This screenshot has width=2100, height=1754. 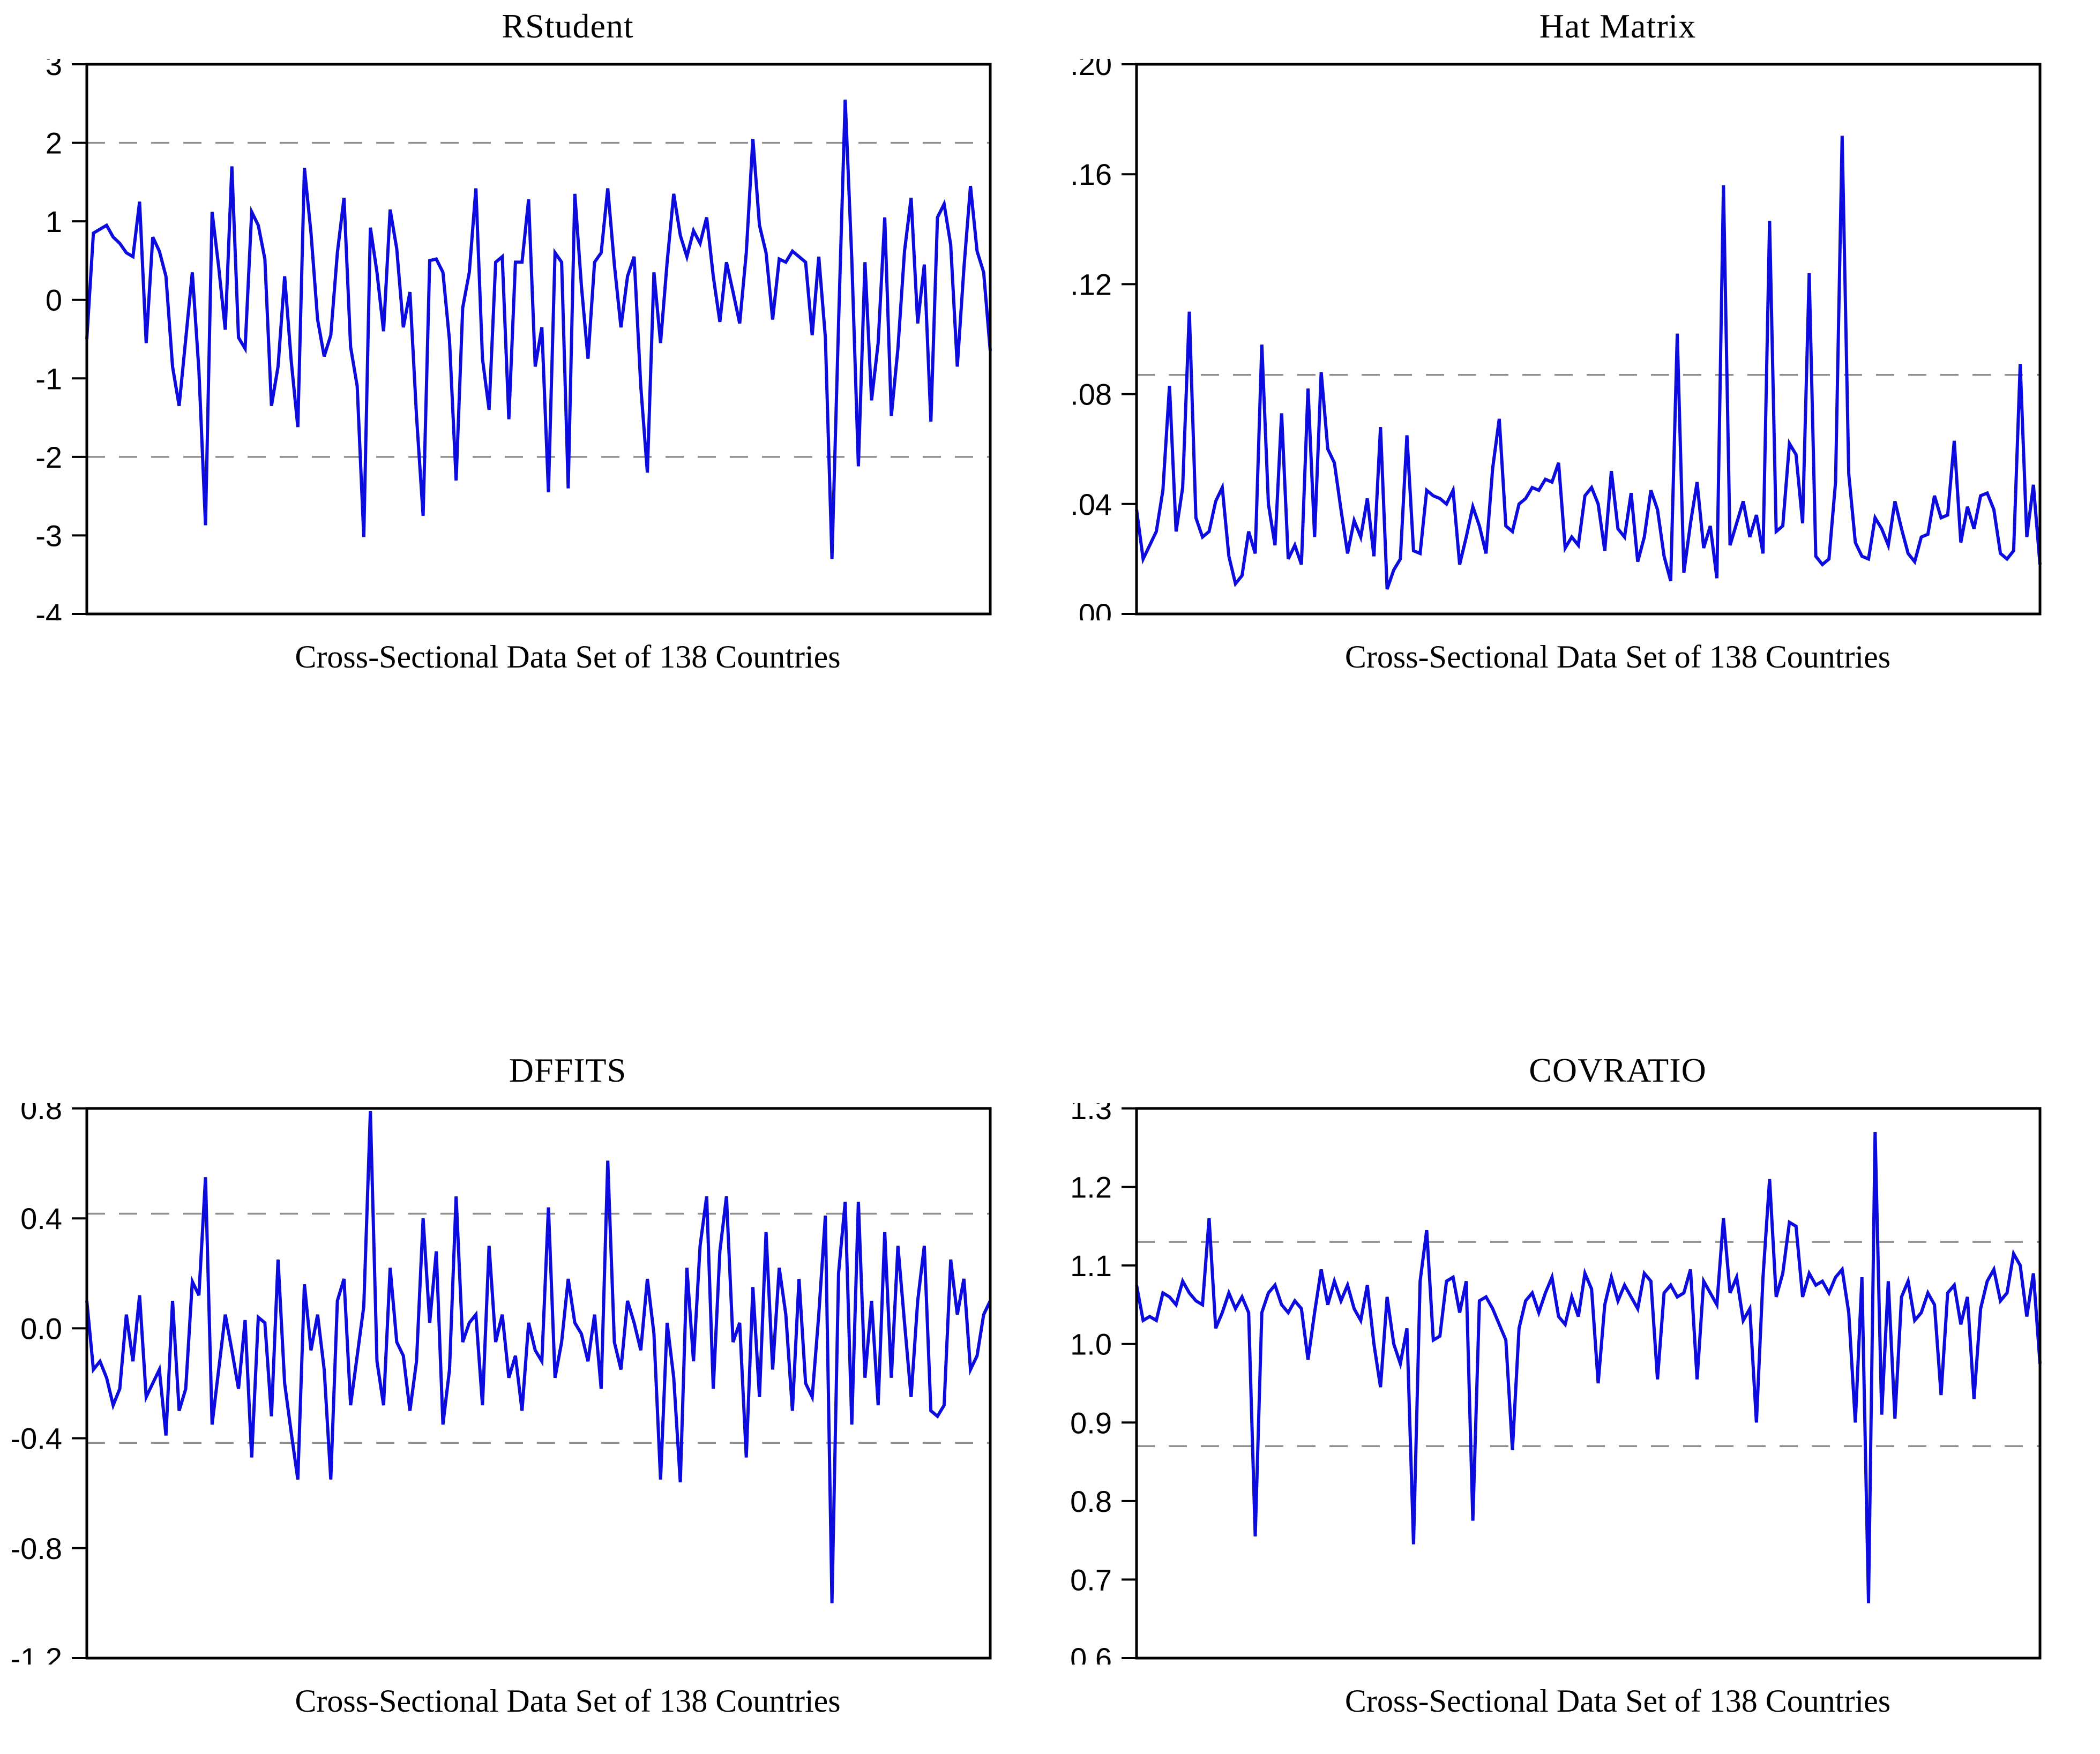 I want to click on svg-text: 0, so click(x=54, y=300).